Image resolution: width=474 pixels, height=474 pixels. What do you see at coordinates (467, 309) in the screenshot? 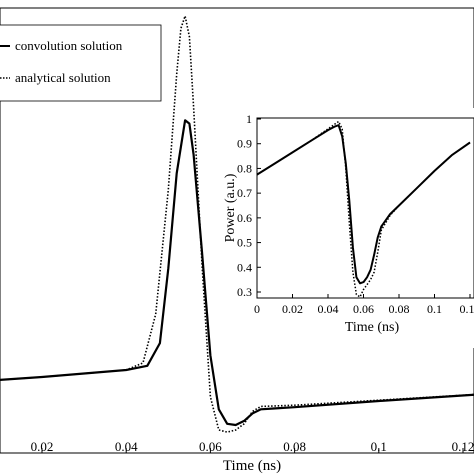
I see `inset-x-tick-label: 0.12` at bounding box center [467, 309].